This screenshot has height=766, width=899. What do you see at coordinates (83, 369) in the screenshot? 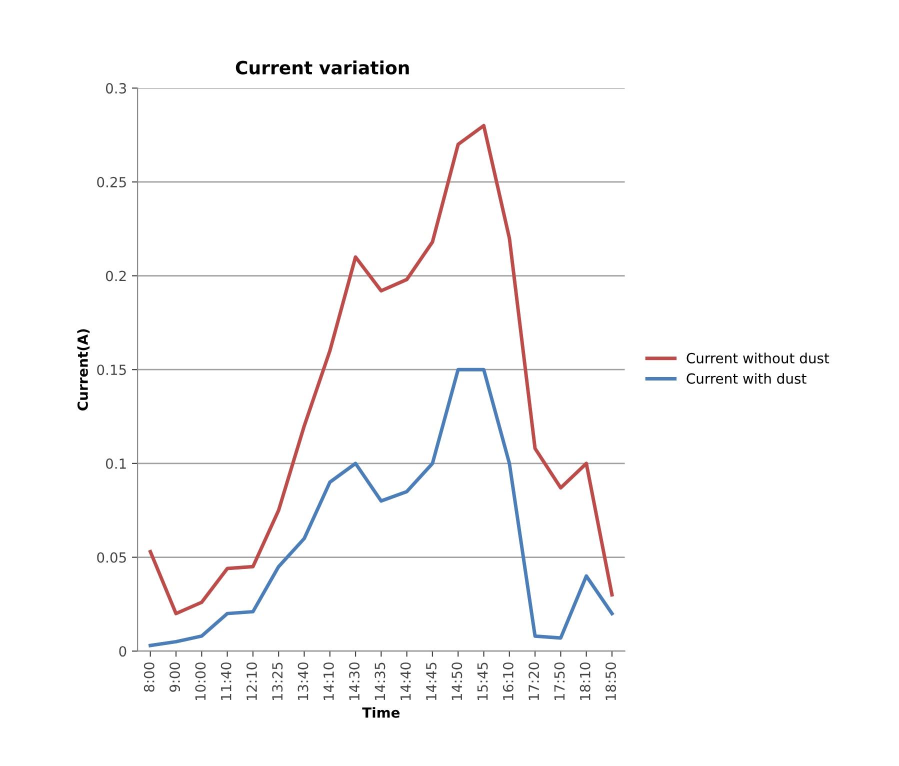
I see `y-axis-title: Current(A)` at bounding box center [83, 369].